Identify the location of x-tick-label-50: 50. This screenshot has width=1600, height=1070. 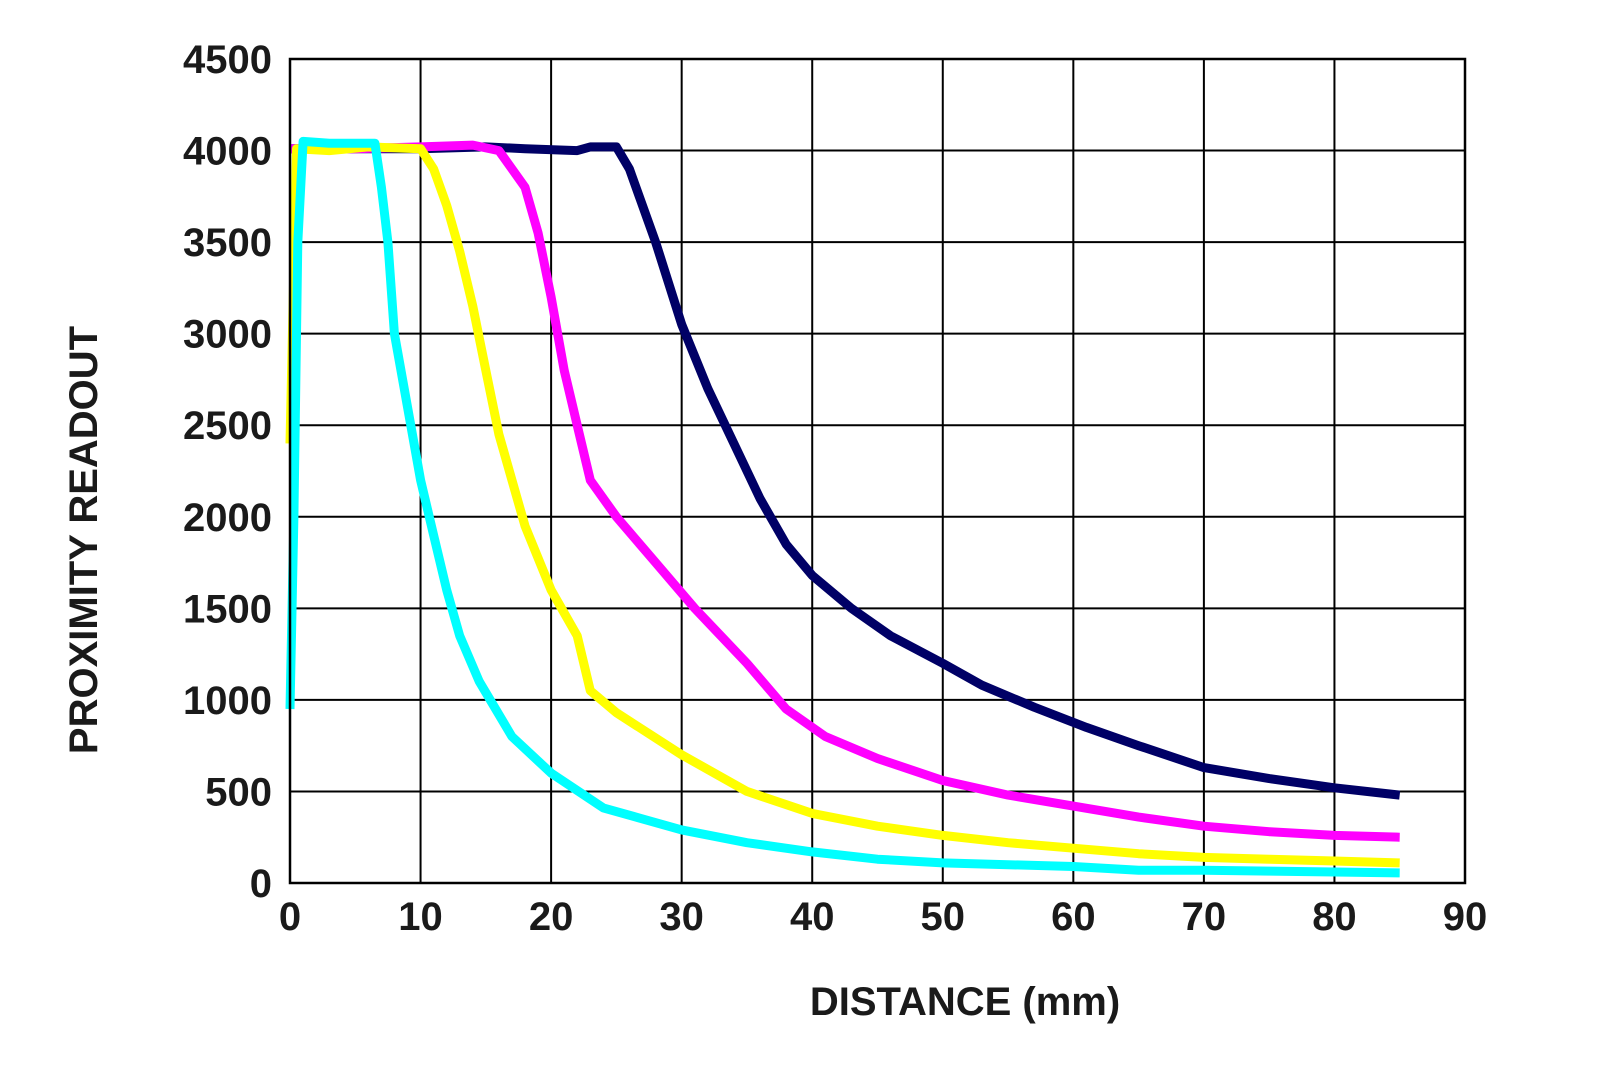
(943, 917).